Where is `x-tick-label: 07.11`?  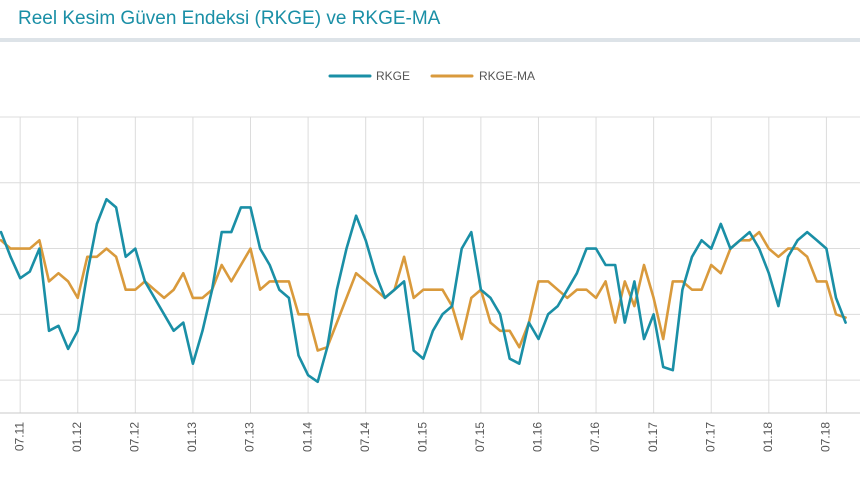
x-tick-label: 07.11 is located at coordinates (19, 436).